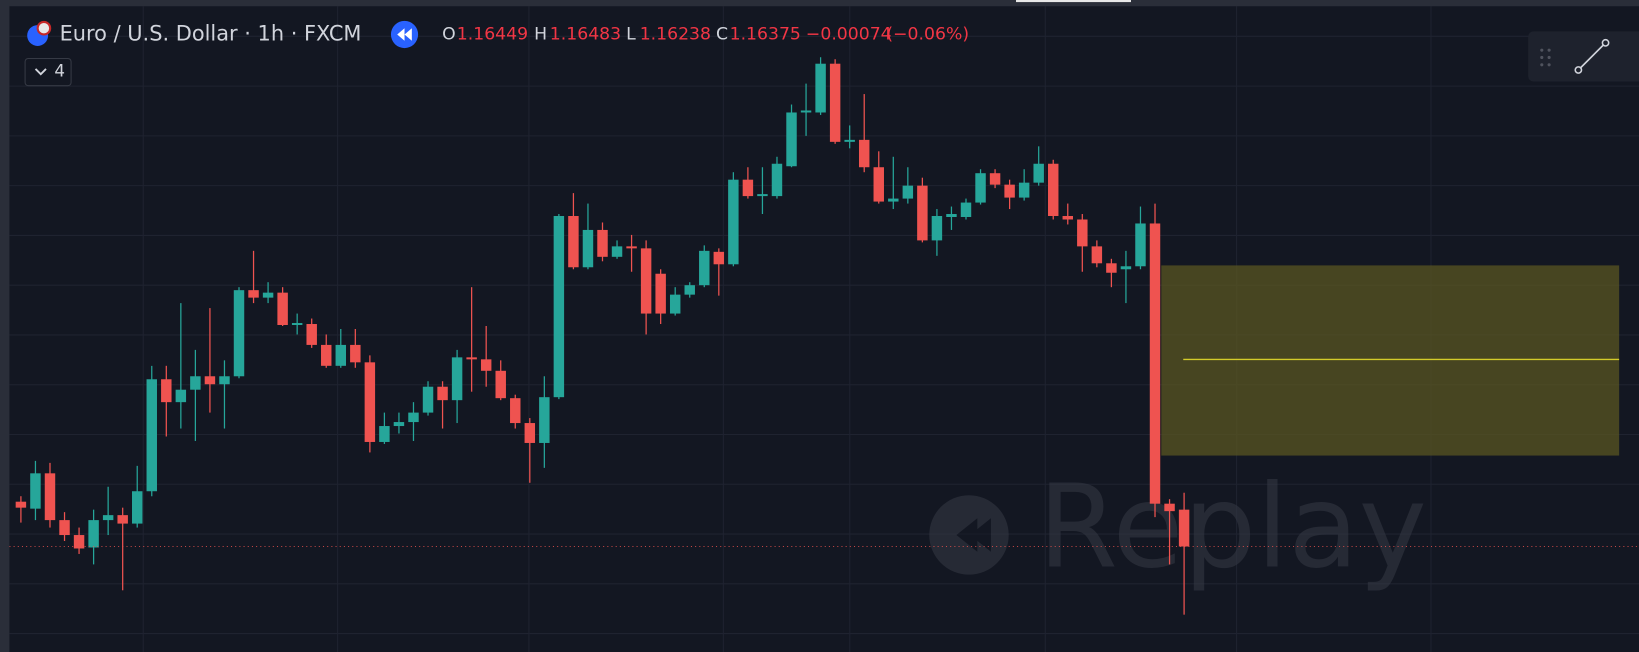  What do you see at coordinates (1073, 1) in the screenshot?
I see `top-tab` at bounding box center [1073, 1].